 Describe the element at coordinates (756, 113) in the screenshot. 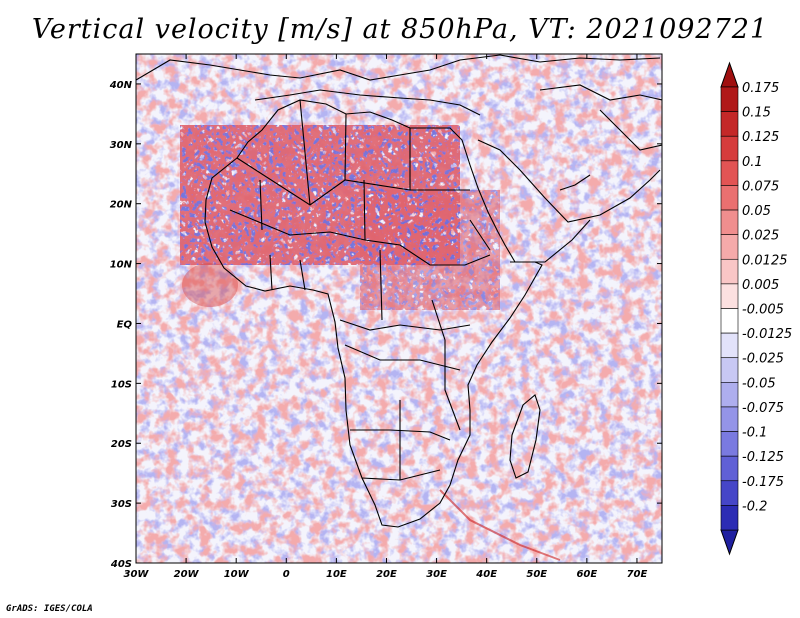

I see `colorbar-label: 0.15` at that location.